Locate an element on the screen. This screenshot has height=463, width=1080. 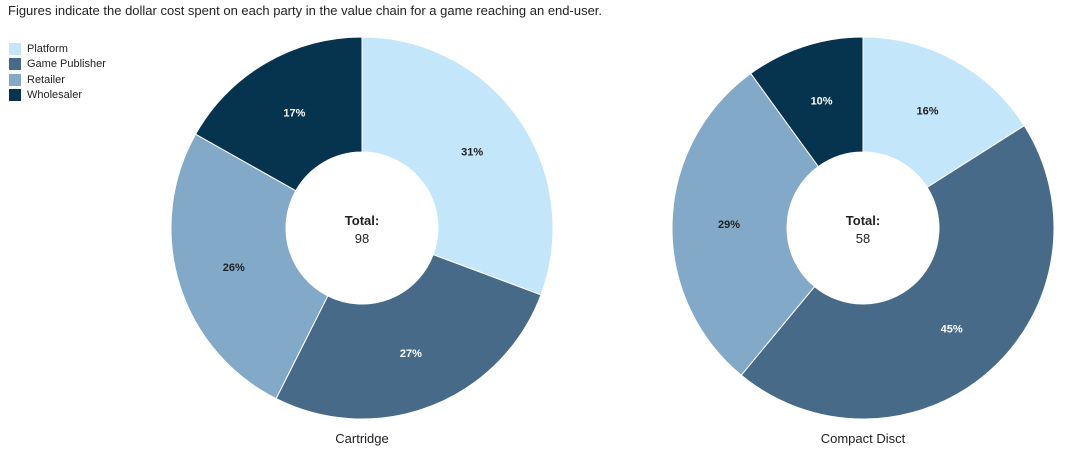
legend-item-platform: Platform is located at coordinates (57, 49).